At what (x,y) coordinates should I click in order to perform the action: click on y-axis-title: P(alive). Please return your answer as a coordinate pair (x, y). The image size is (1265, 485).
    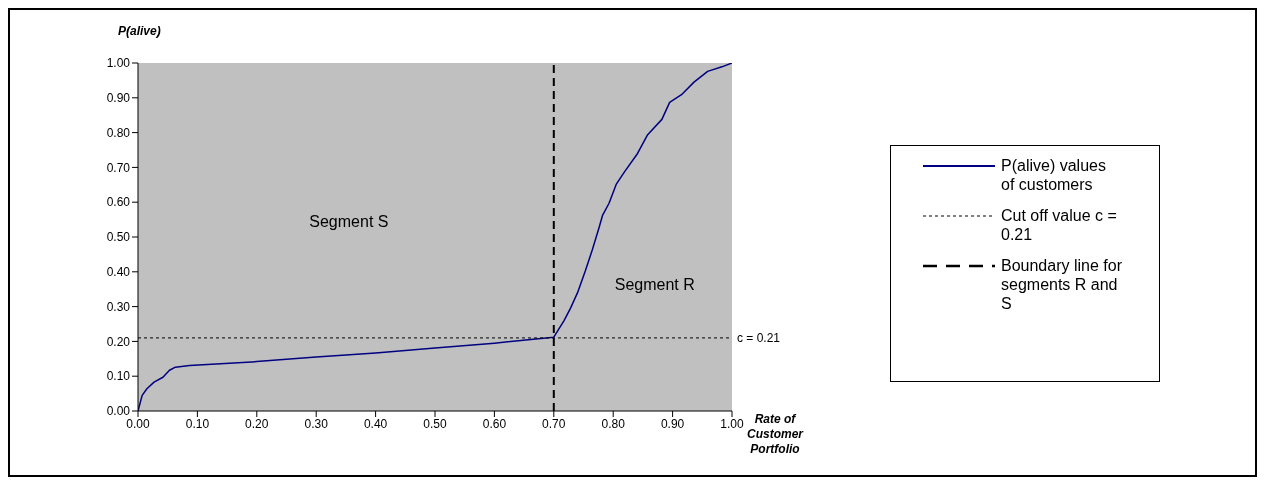
    Looking at the image, I should click on (139, 31).